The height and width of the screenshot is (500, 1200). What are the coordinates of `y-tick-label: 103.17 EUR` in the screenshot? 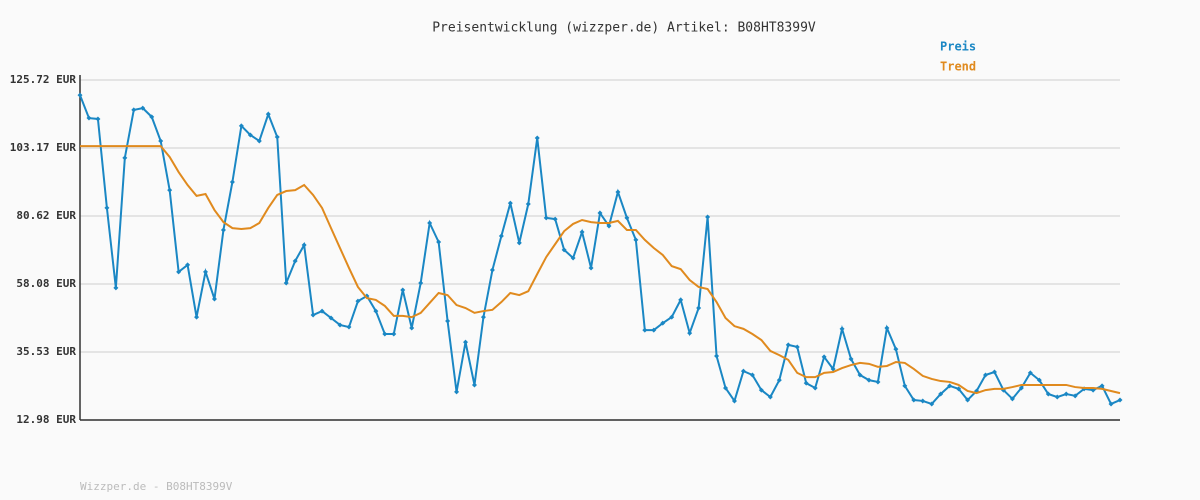 It's located at (43, 147).